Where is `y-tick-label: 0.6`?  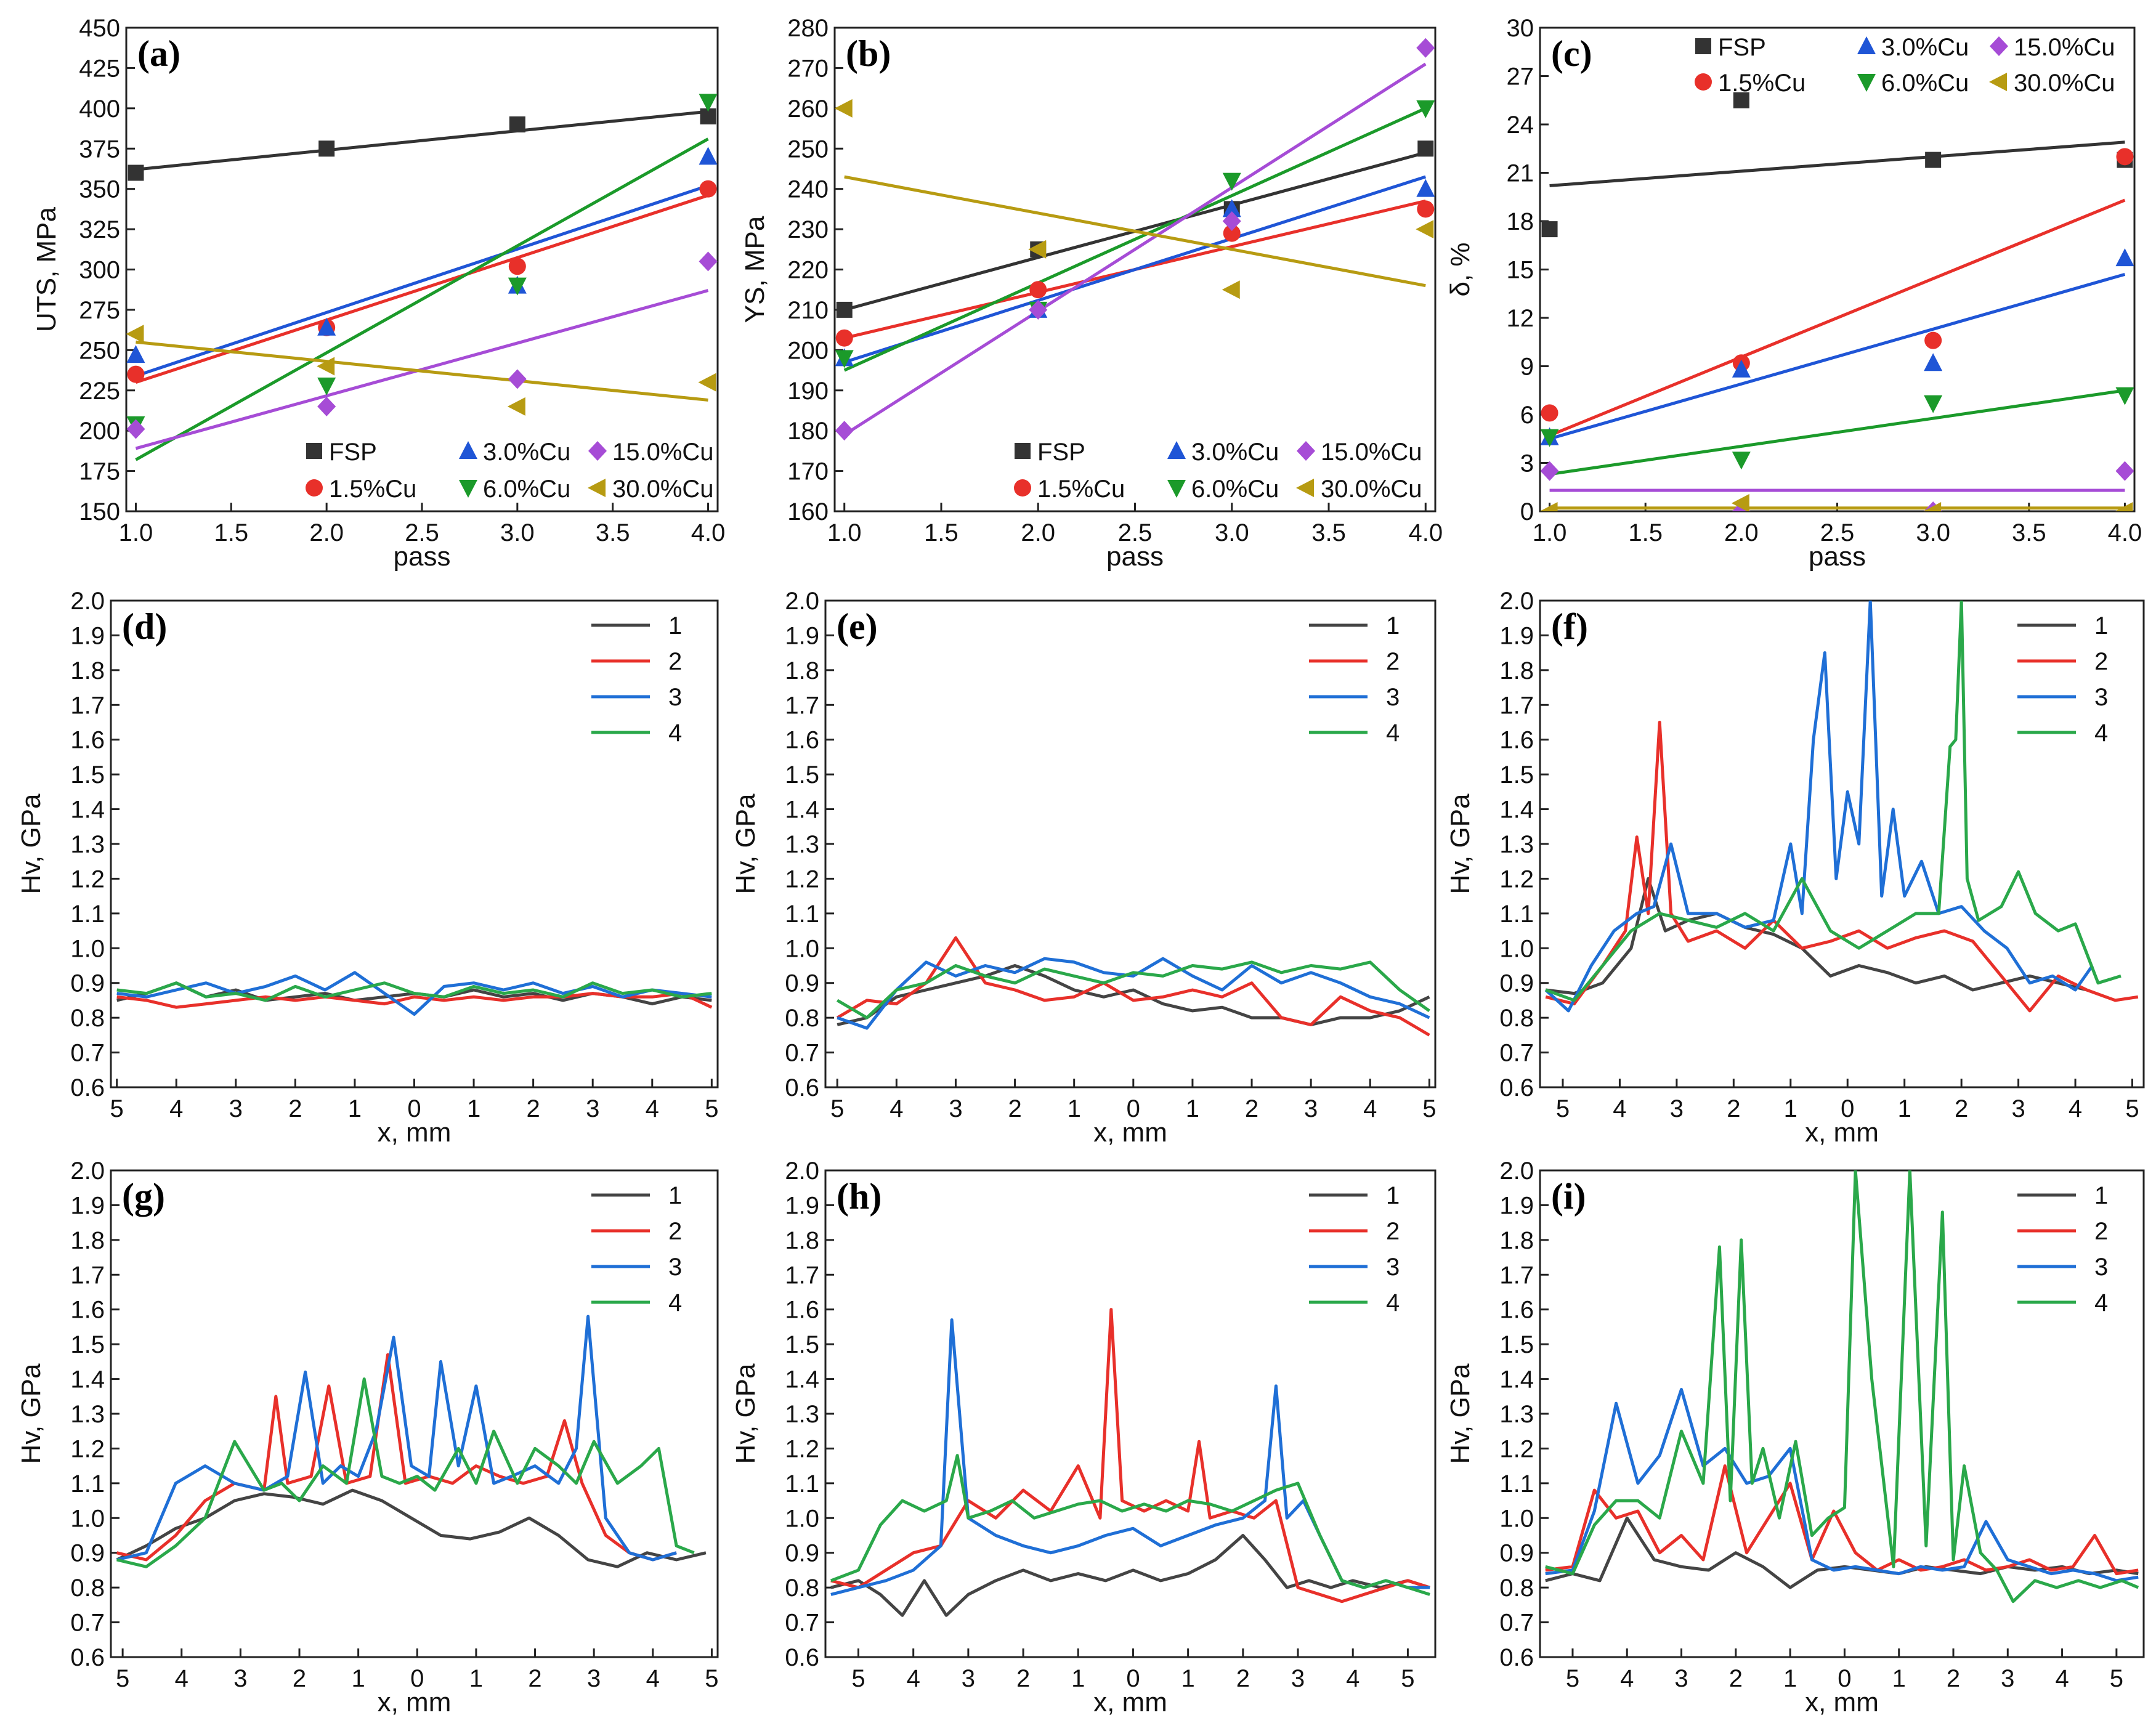 y-tick-label: 0.6 is located at coordinates (1516, 1657).